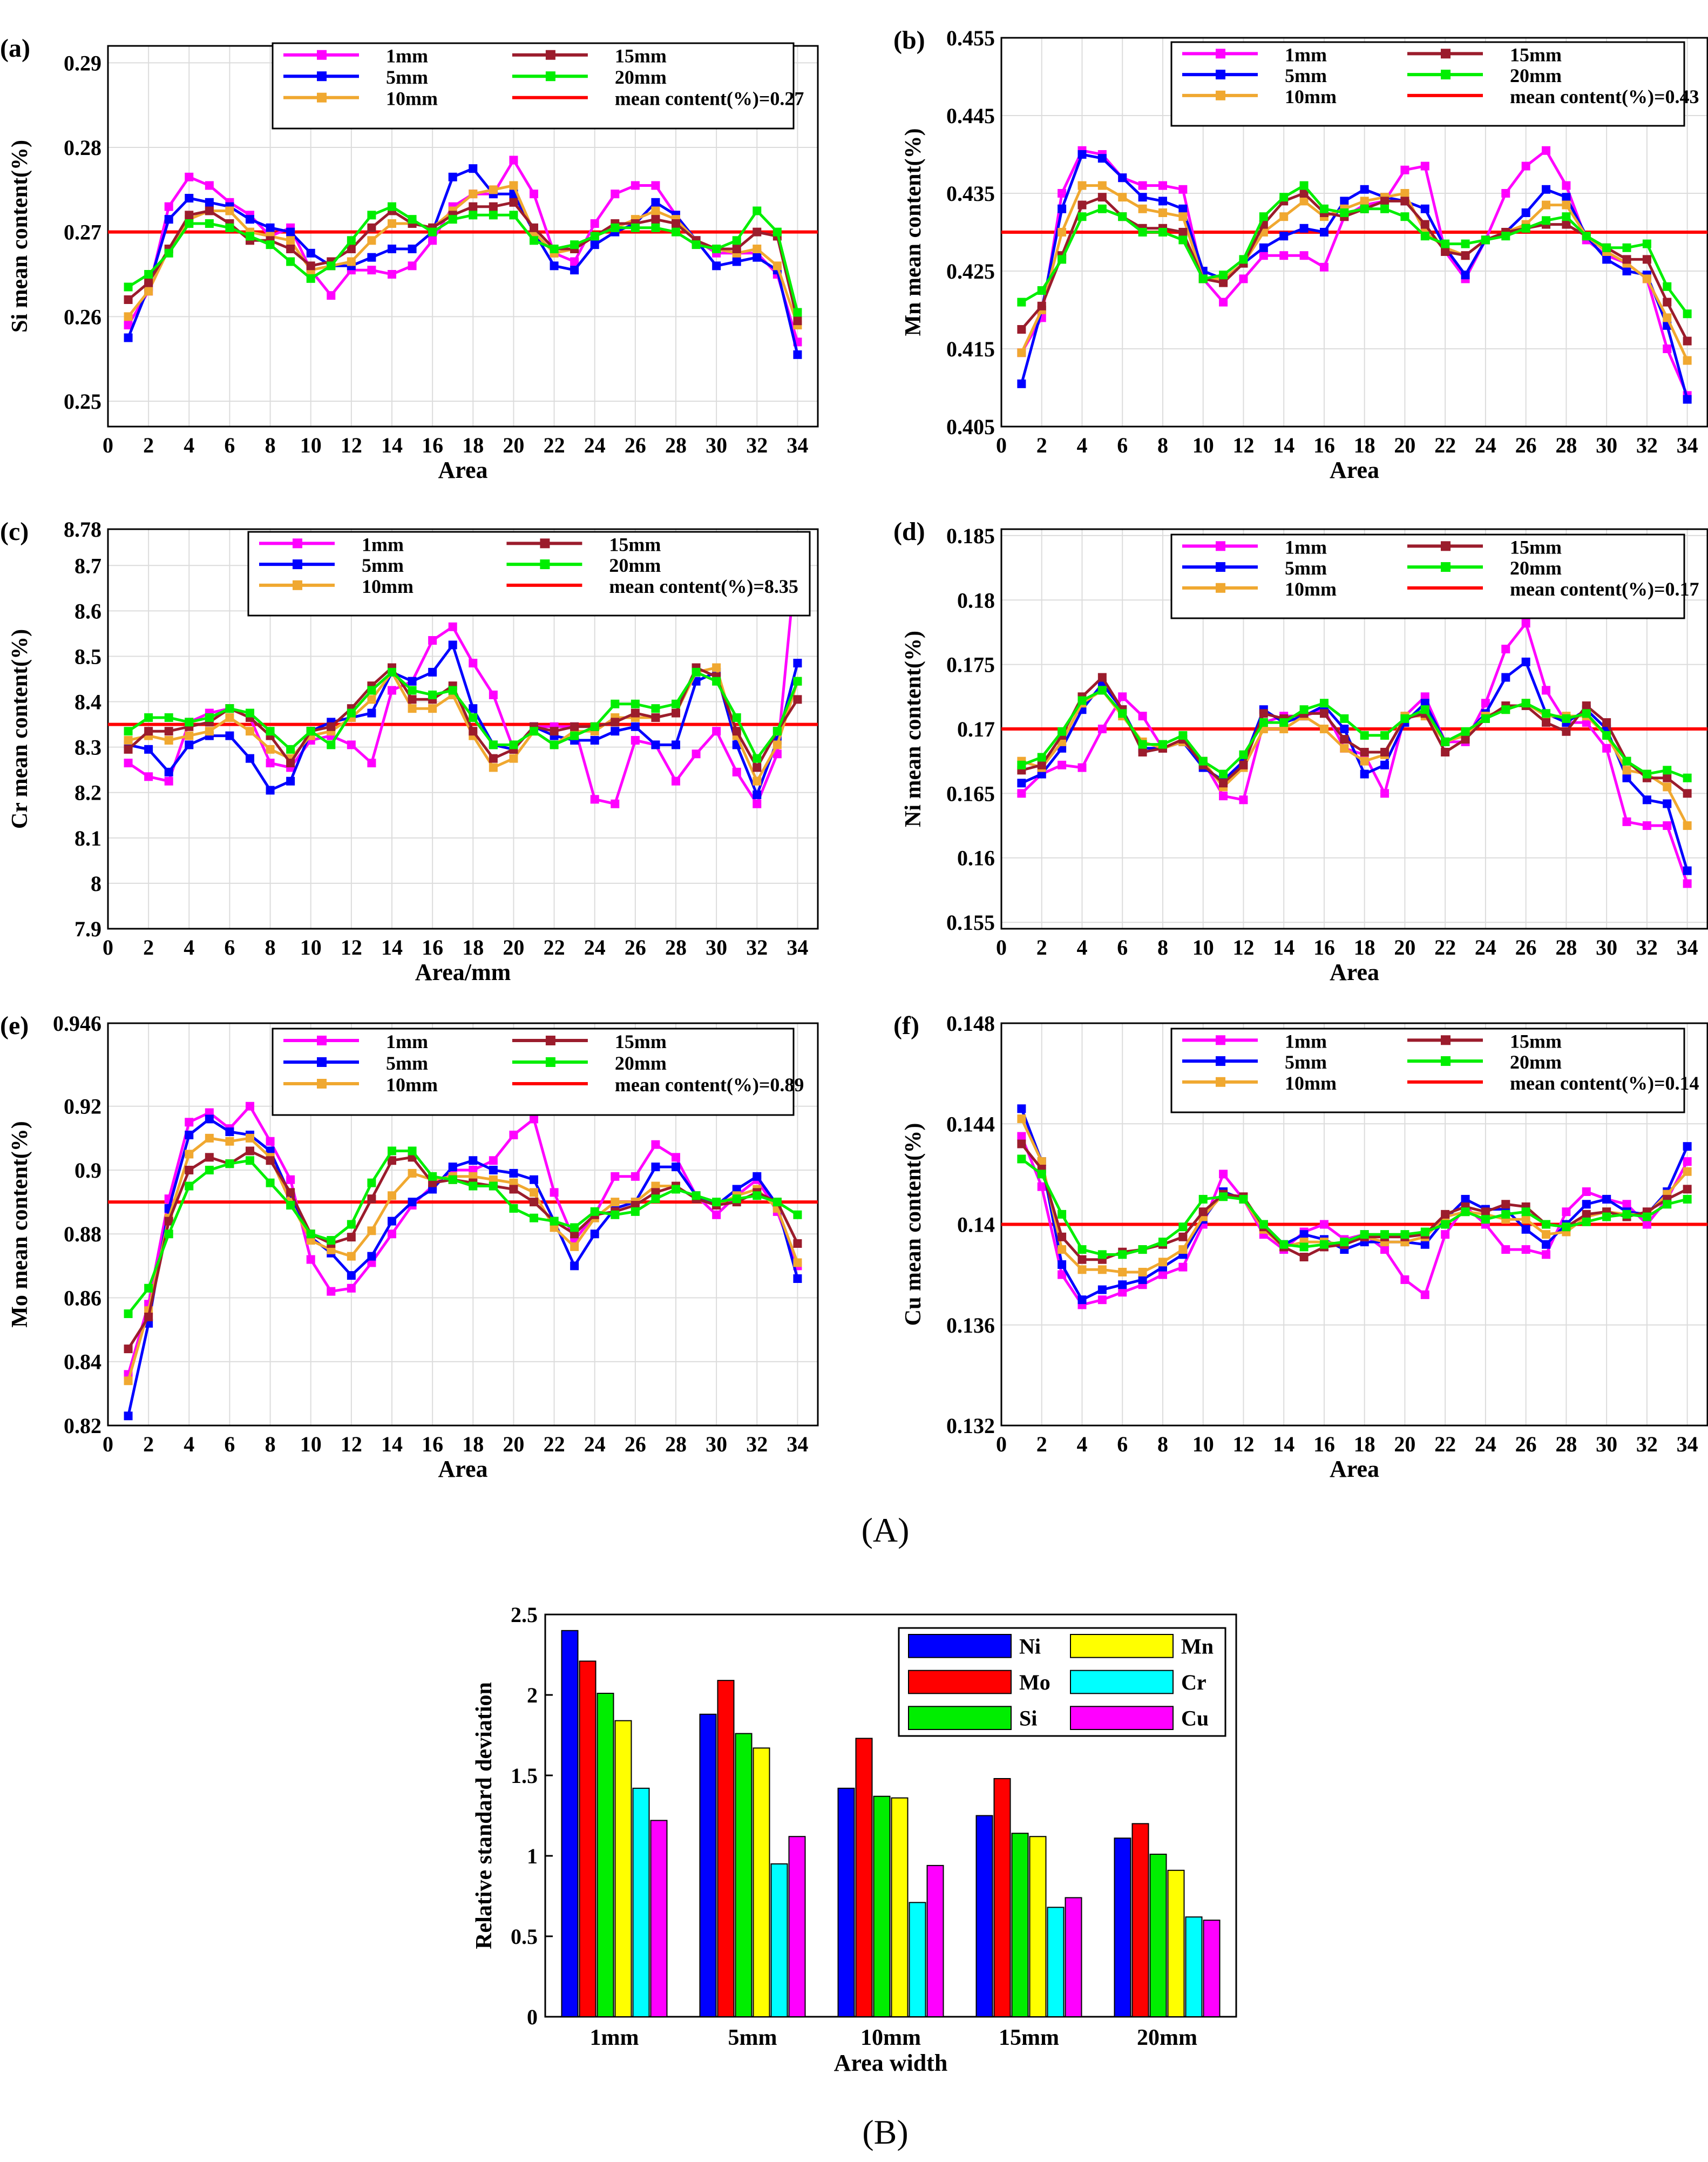 Image resolution: width=1708 pixels, height=2162 pixels. I want to click on chart1-series-10mm-point, so click(1667, 317).